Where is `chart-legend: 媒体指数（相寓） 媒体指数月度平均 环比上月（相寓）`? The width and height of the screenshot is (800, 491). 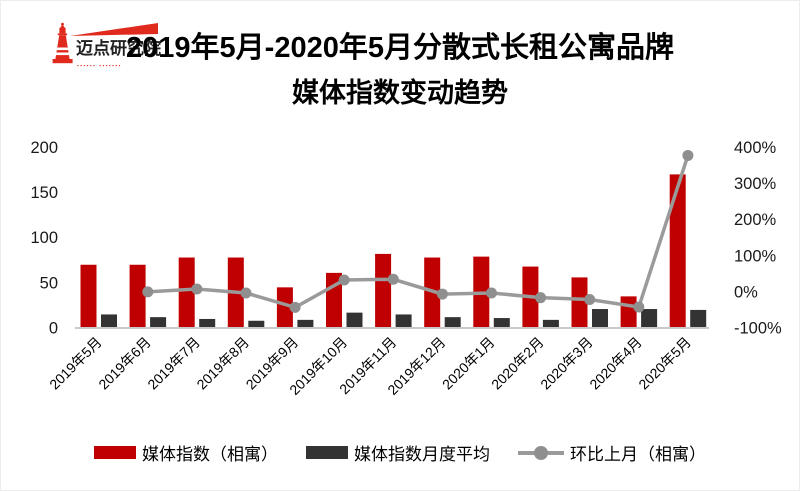
chart-legend: 媒体指数（相寓） 媒体指数月度平均 环比上月（相寓） is located at coordinates (400, 452).